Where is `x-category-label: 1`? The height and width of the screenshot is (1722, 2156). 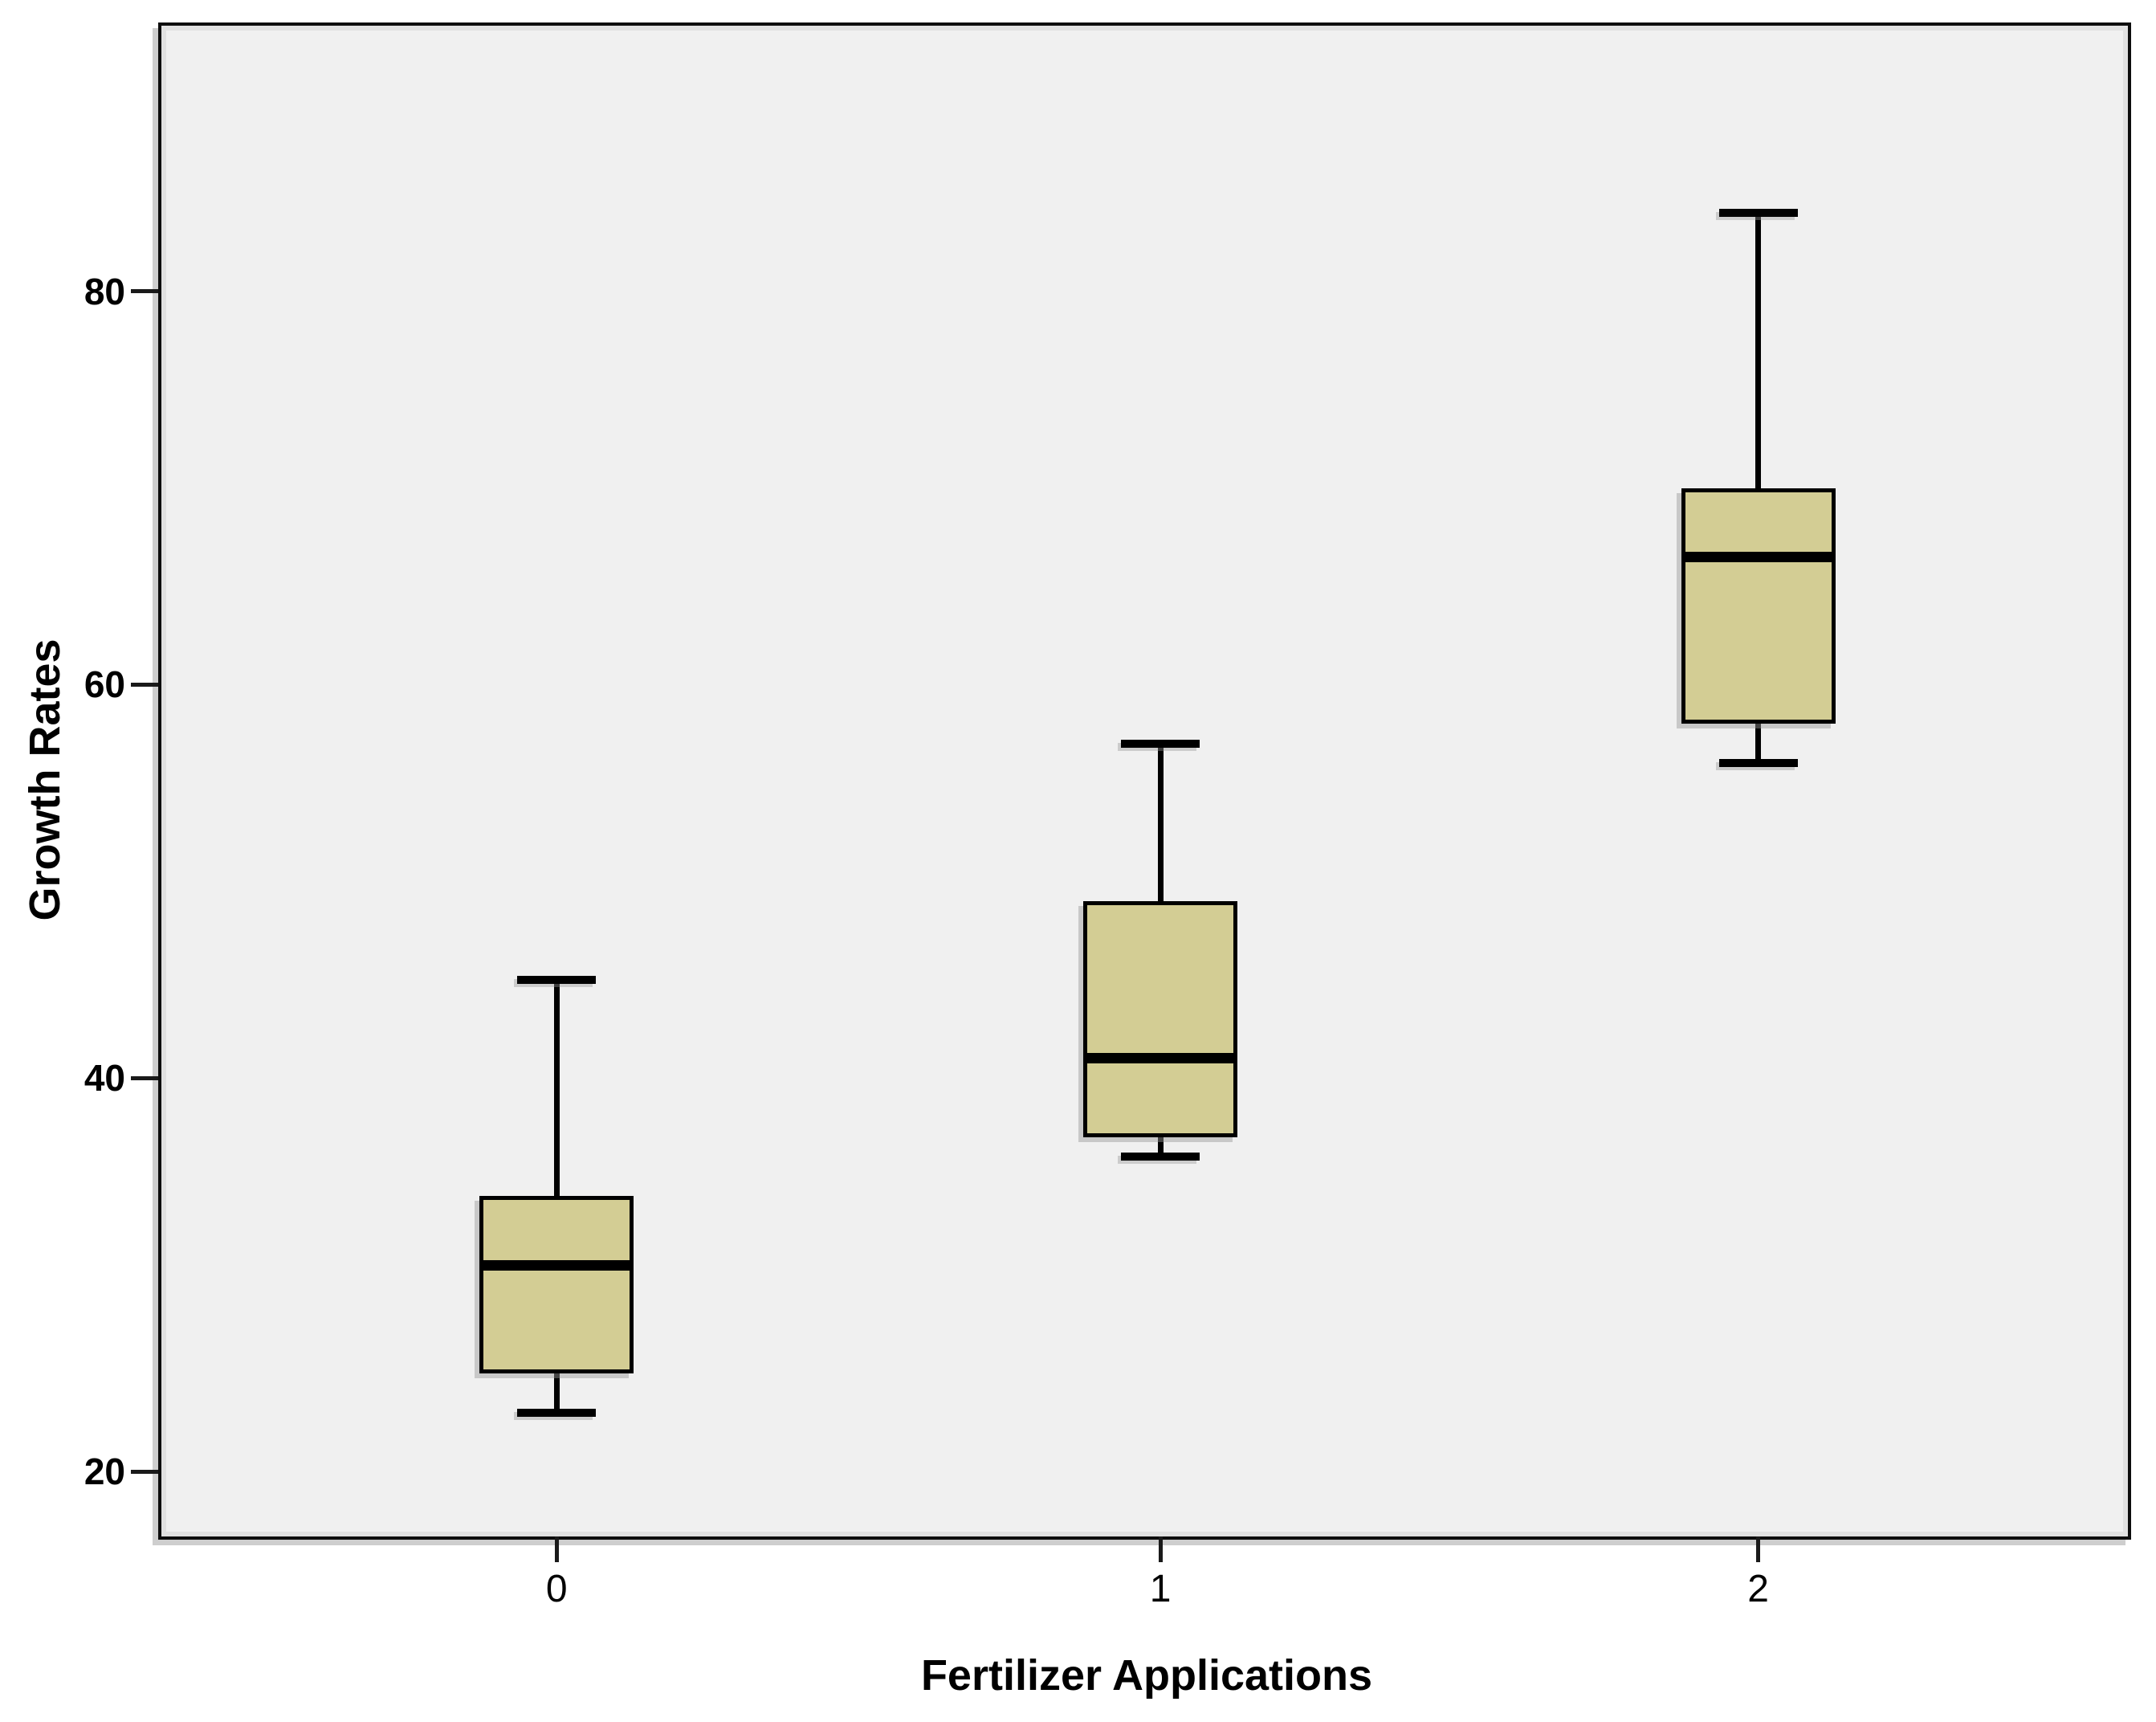 x-category-label: 1 is located at coordinates (1161, 1589).